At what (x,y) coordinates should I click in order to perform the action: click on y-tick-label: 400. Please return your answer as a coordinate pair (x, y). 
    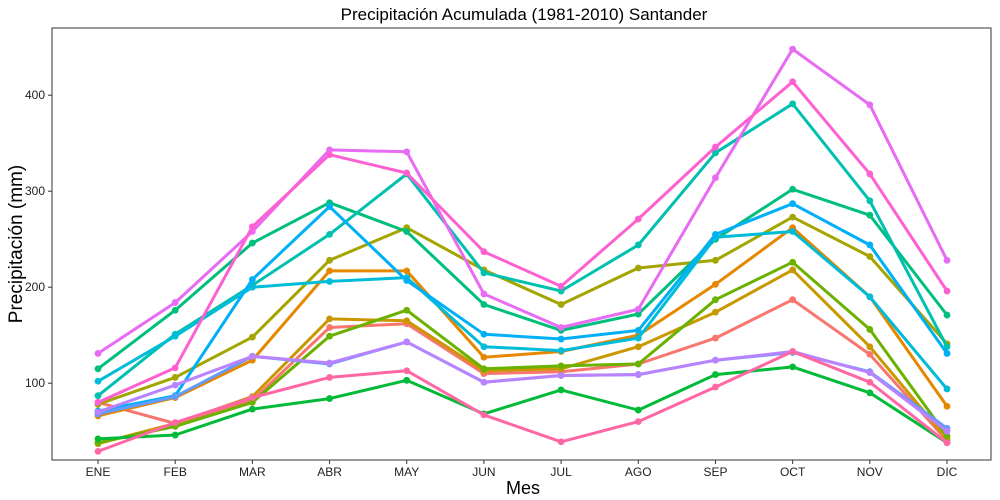
    Looking at the image, I should click on (35, 95).